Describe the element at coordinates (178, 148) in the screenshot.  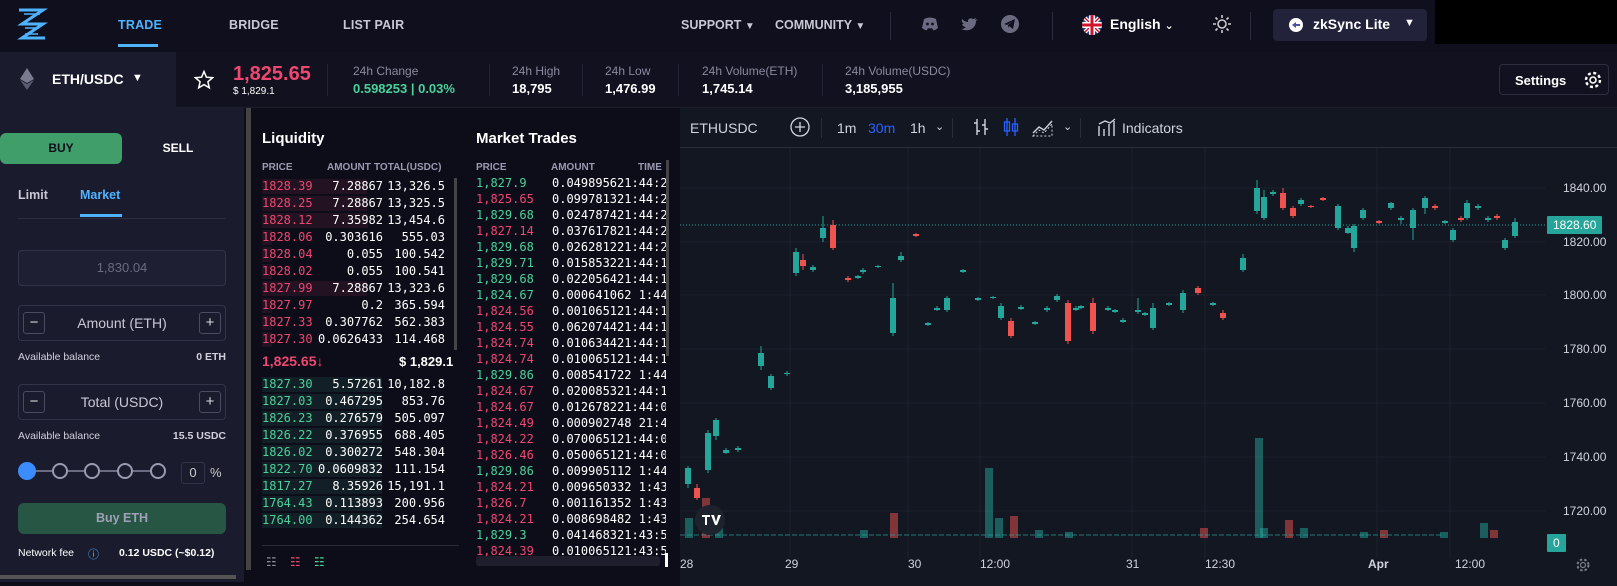
I see `sell-tab-button: SELL` at that location.